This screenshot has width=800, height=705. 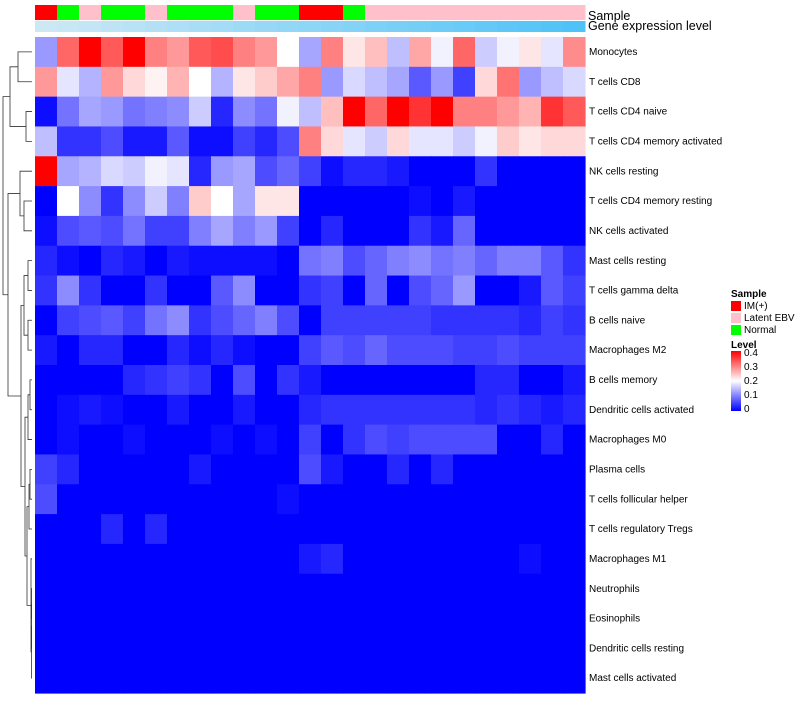 What do you see at coordinates (17, 365) in the screenshot?
I see `row-dendrogram` at bounding box center [17, 365].